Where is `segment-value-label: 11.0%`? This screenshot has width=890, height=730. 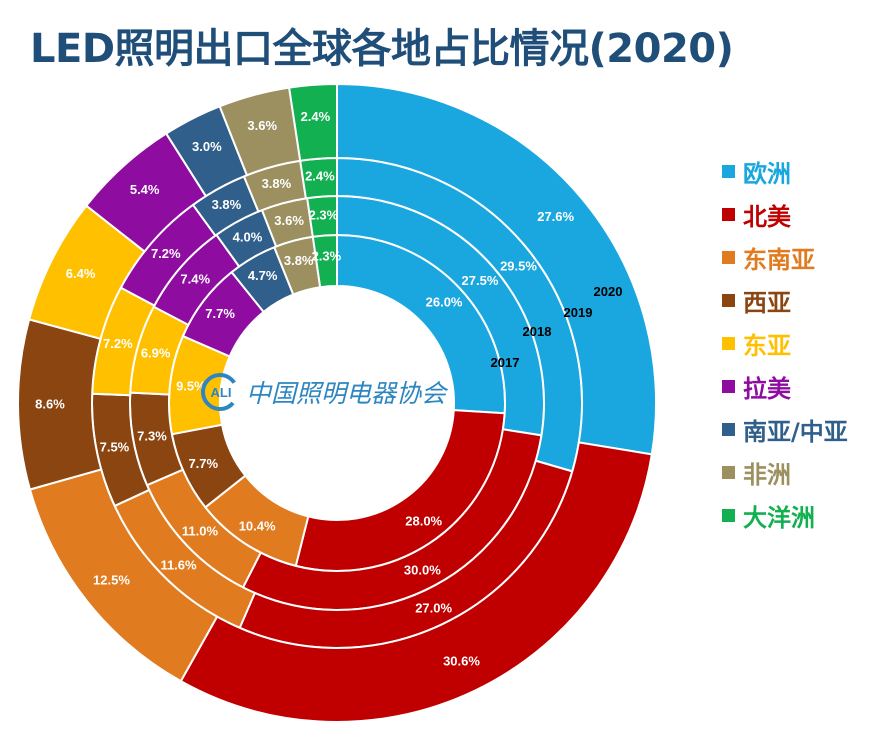
segment-value-label: 11.0% is located at coordinates (200, 531).